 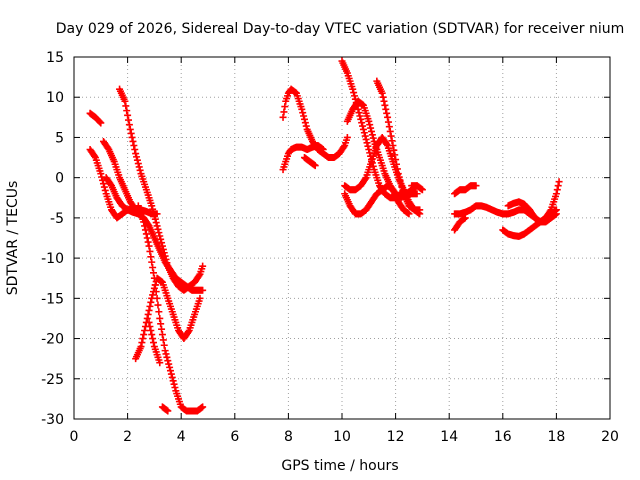 I want to click on y-tick-label: -5, so click(x=57, y=219).